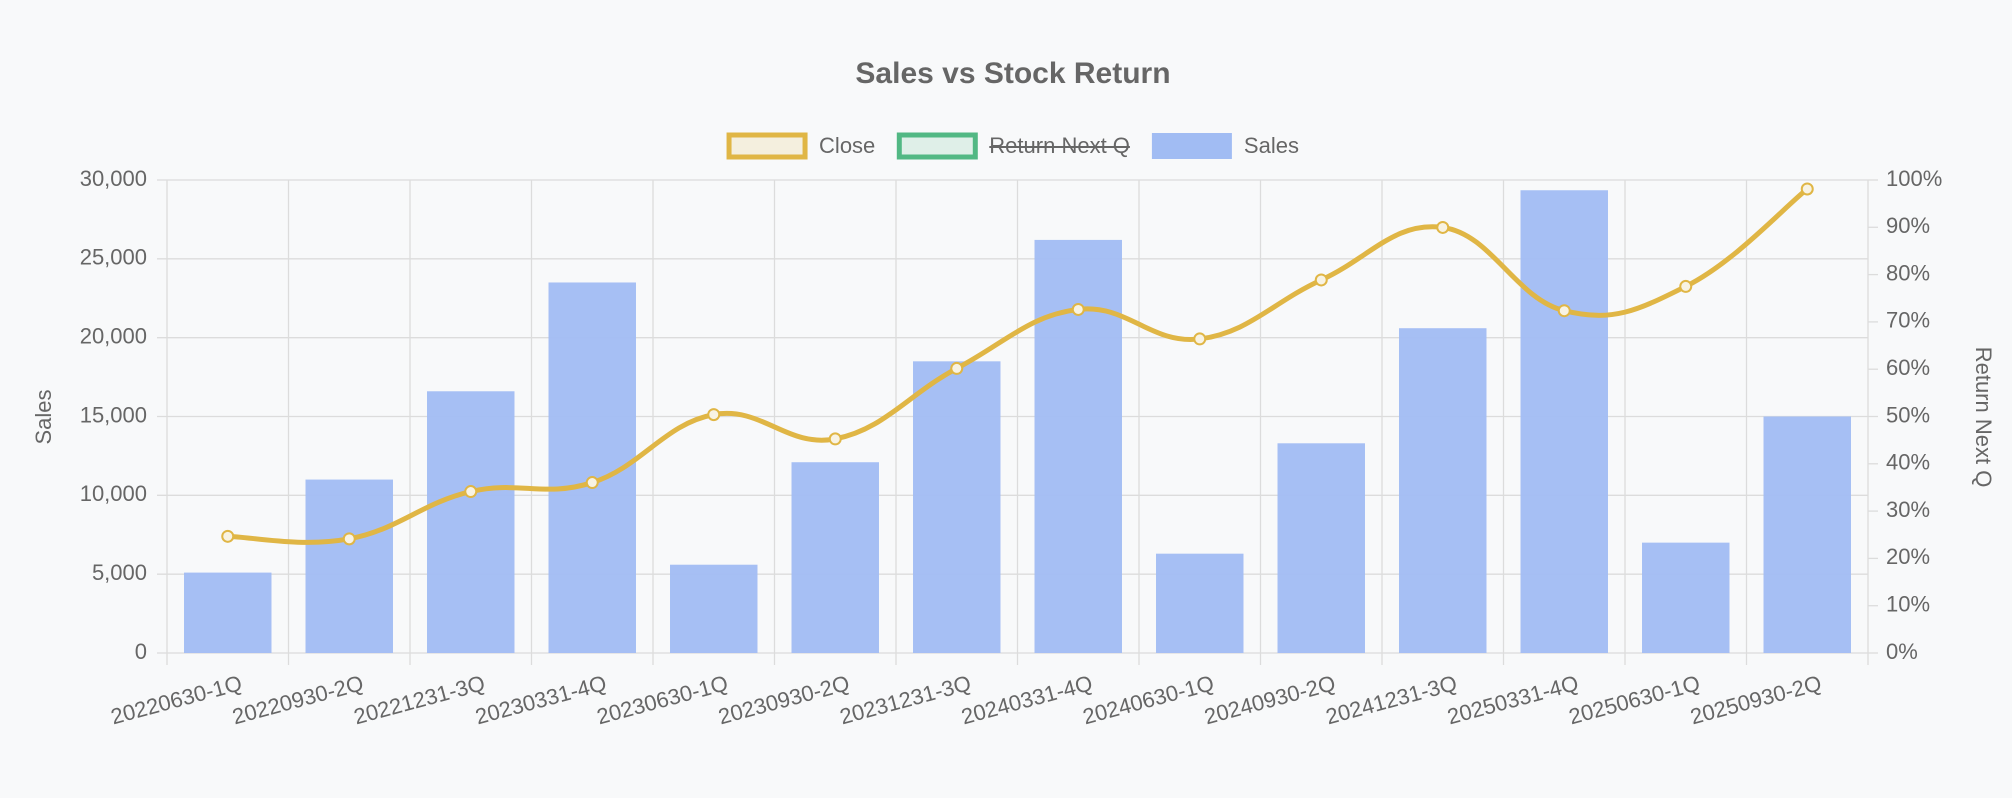 The width and height of the screenshot is (2012, 798). I want to click on x-tick-label: 20230630-1Q, so click(662, 699).